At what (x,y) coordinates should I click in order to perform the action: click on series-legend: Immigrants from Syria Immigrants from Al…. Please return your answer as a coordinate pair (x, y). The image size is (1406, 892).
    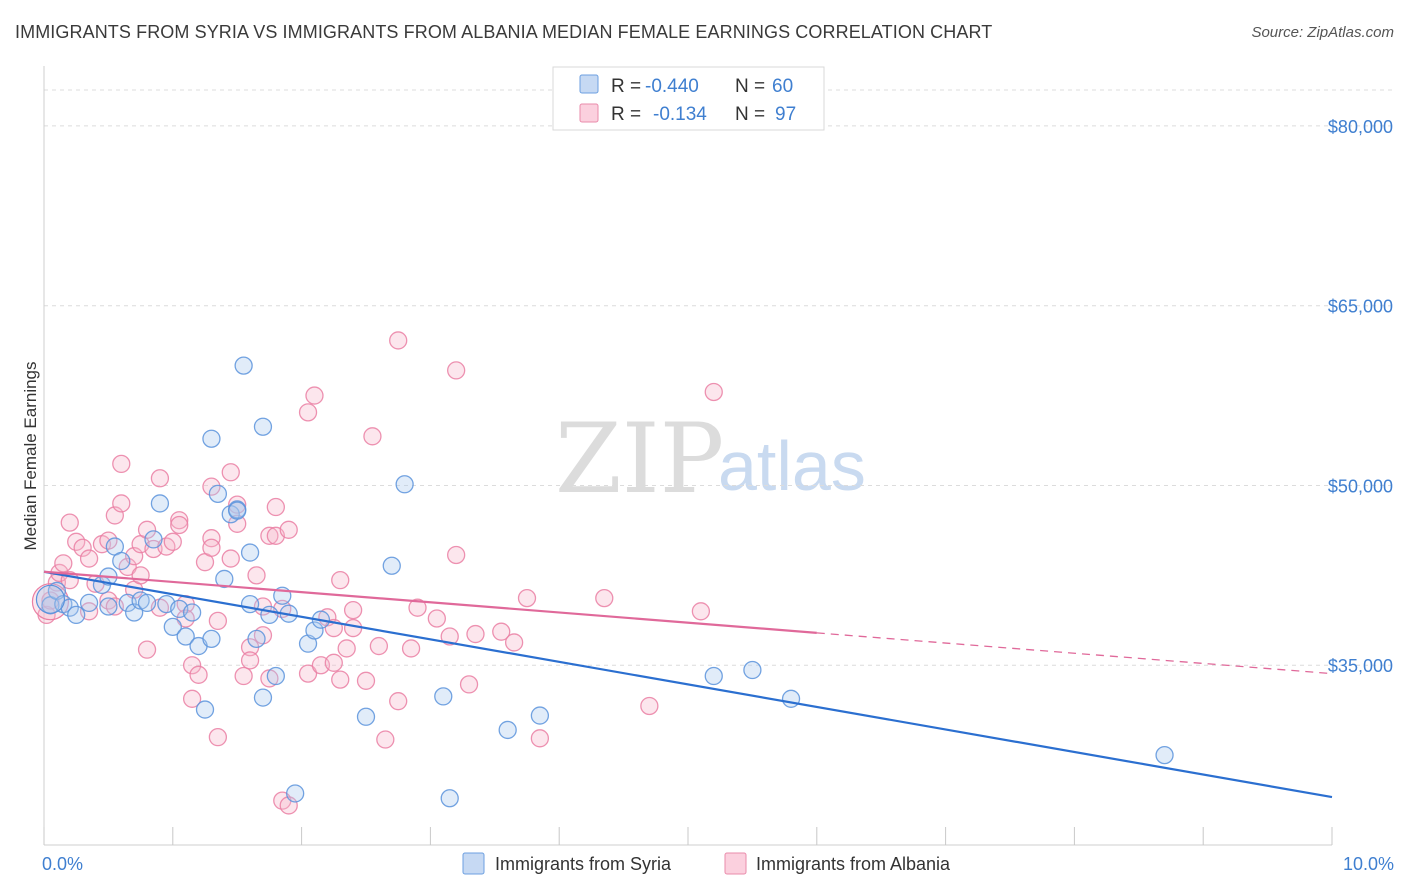
    Looking at the image, I should click on (706, 863).